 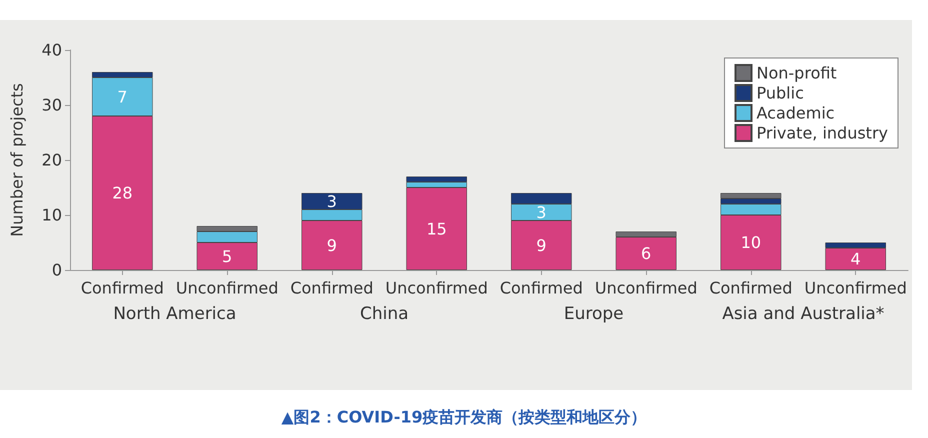 I want to click on legend-label: Public, so click(x=780, y=93).